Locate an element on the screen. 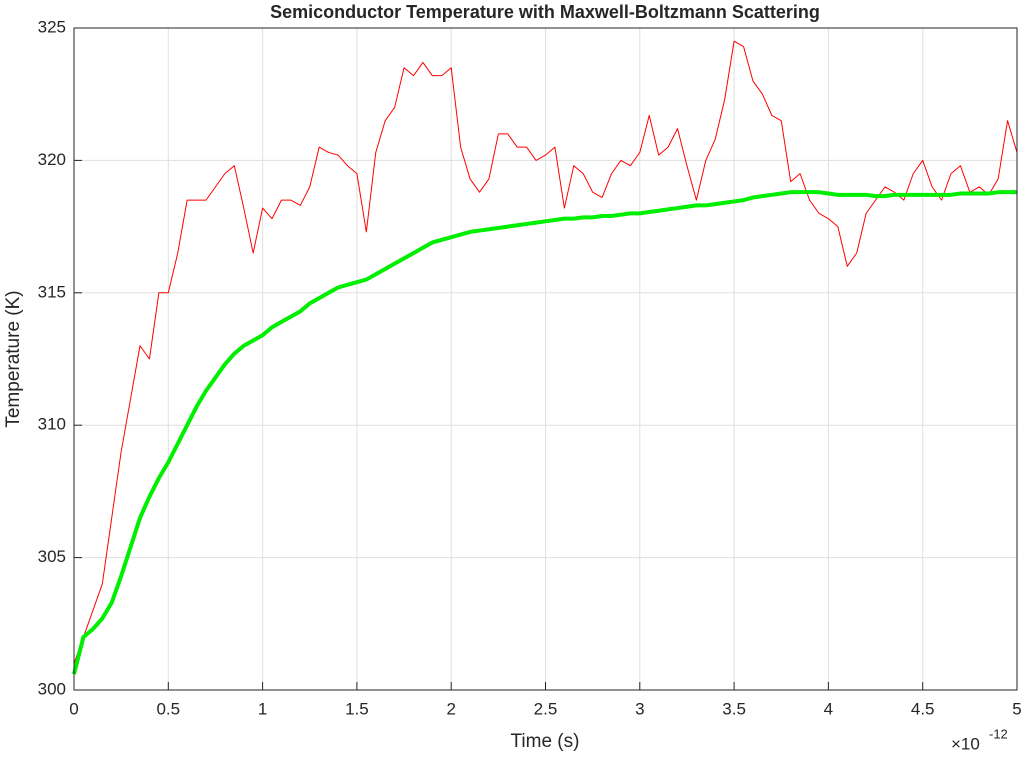 The image size is (1024, 761). y-tick-label: 325 is located at coordinates (52, 26).